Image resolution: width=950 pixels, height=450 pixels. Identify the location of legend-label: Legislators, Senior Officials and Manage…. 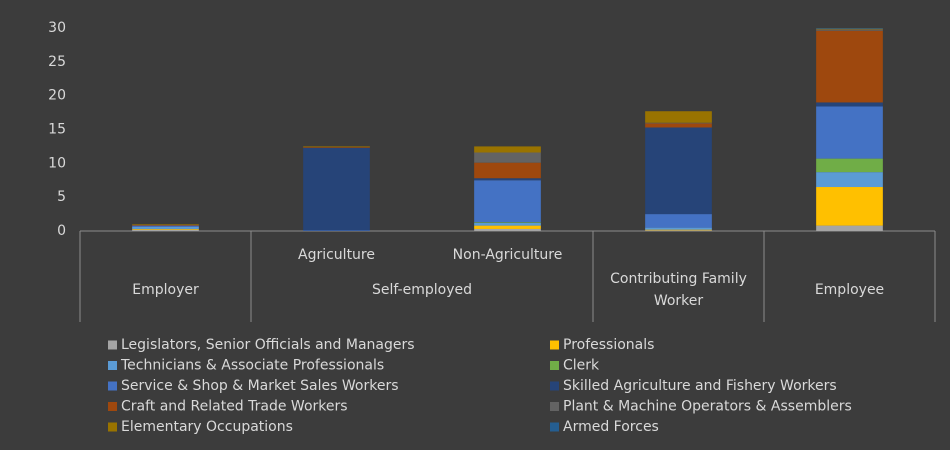
(268, 345).